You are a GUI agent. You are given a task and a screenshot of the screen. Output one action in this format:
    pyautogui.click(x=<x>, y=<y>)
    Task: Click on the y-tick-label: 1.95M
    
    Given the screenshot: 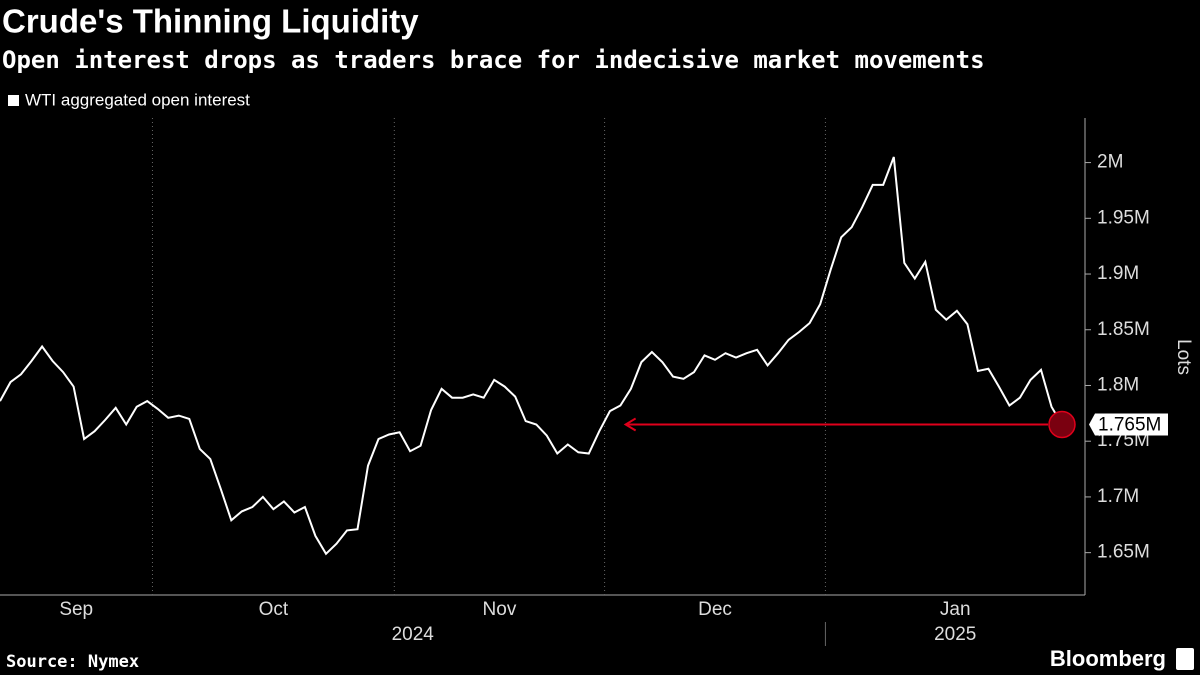 What is the action you would take?
    pyautogui.click(x=1123, y=217)
    